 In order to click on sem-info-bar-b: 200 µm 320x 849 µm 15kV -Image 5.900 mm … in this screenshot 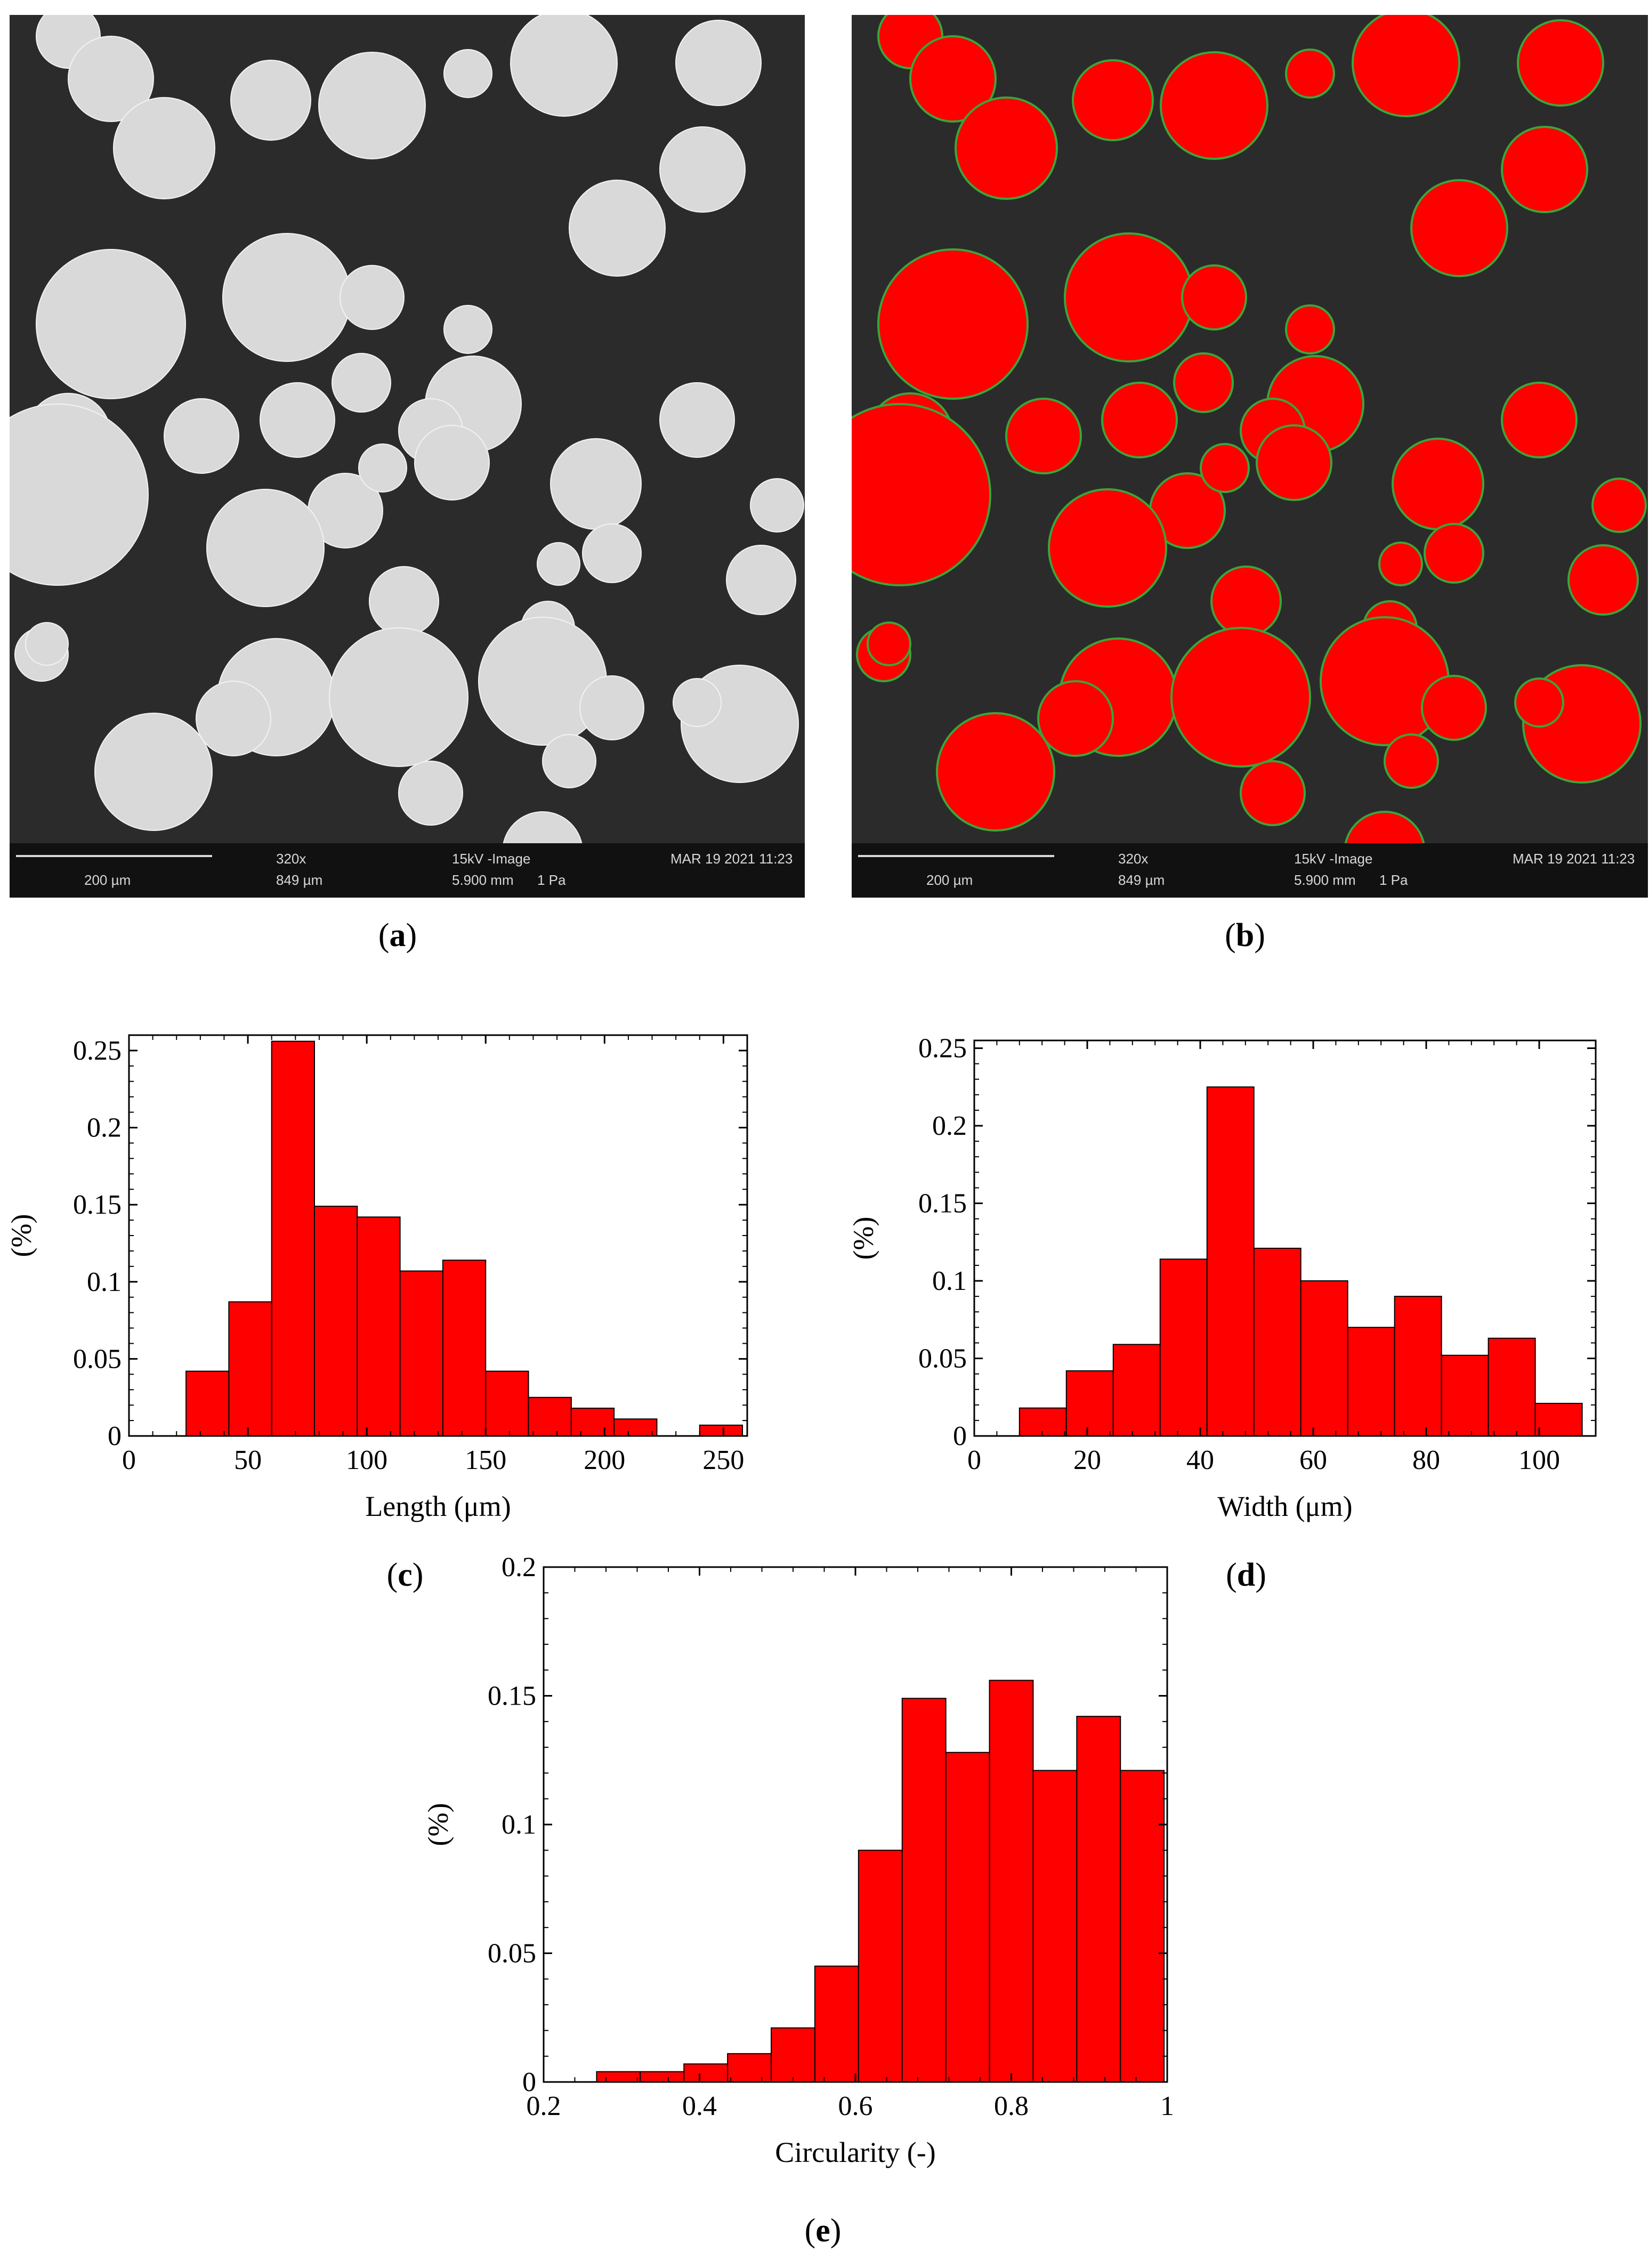, I will do `click(1250, 871)`.